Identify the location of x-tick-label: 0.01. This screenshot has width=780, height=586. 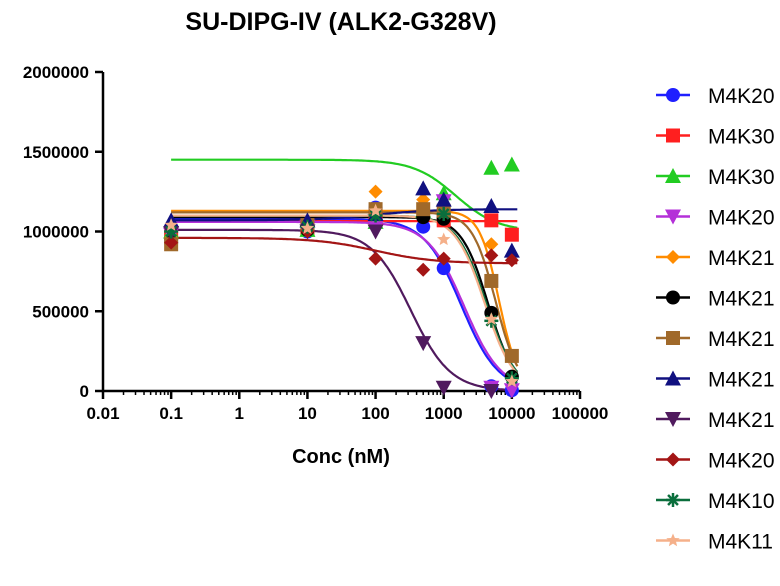
(102, 413).